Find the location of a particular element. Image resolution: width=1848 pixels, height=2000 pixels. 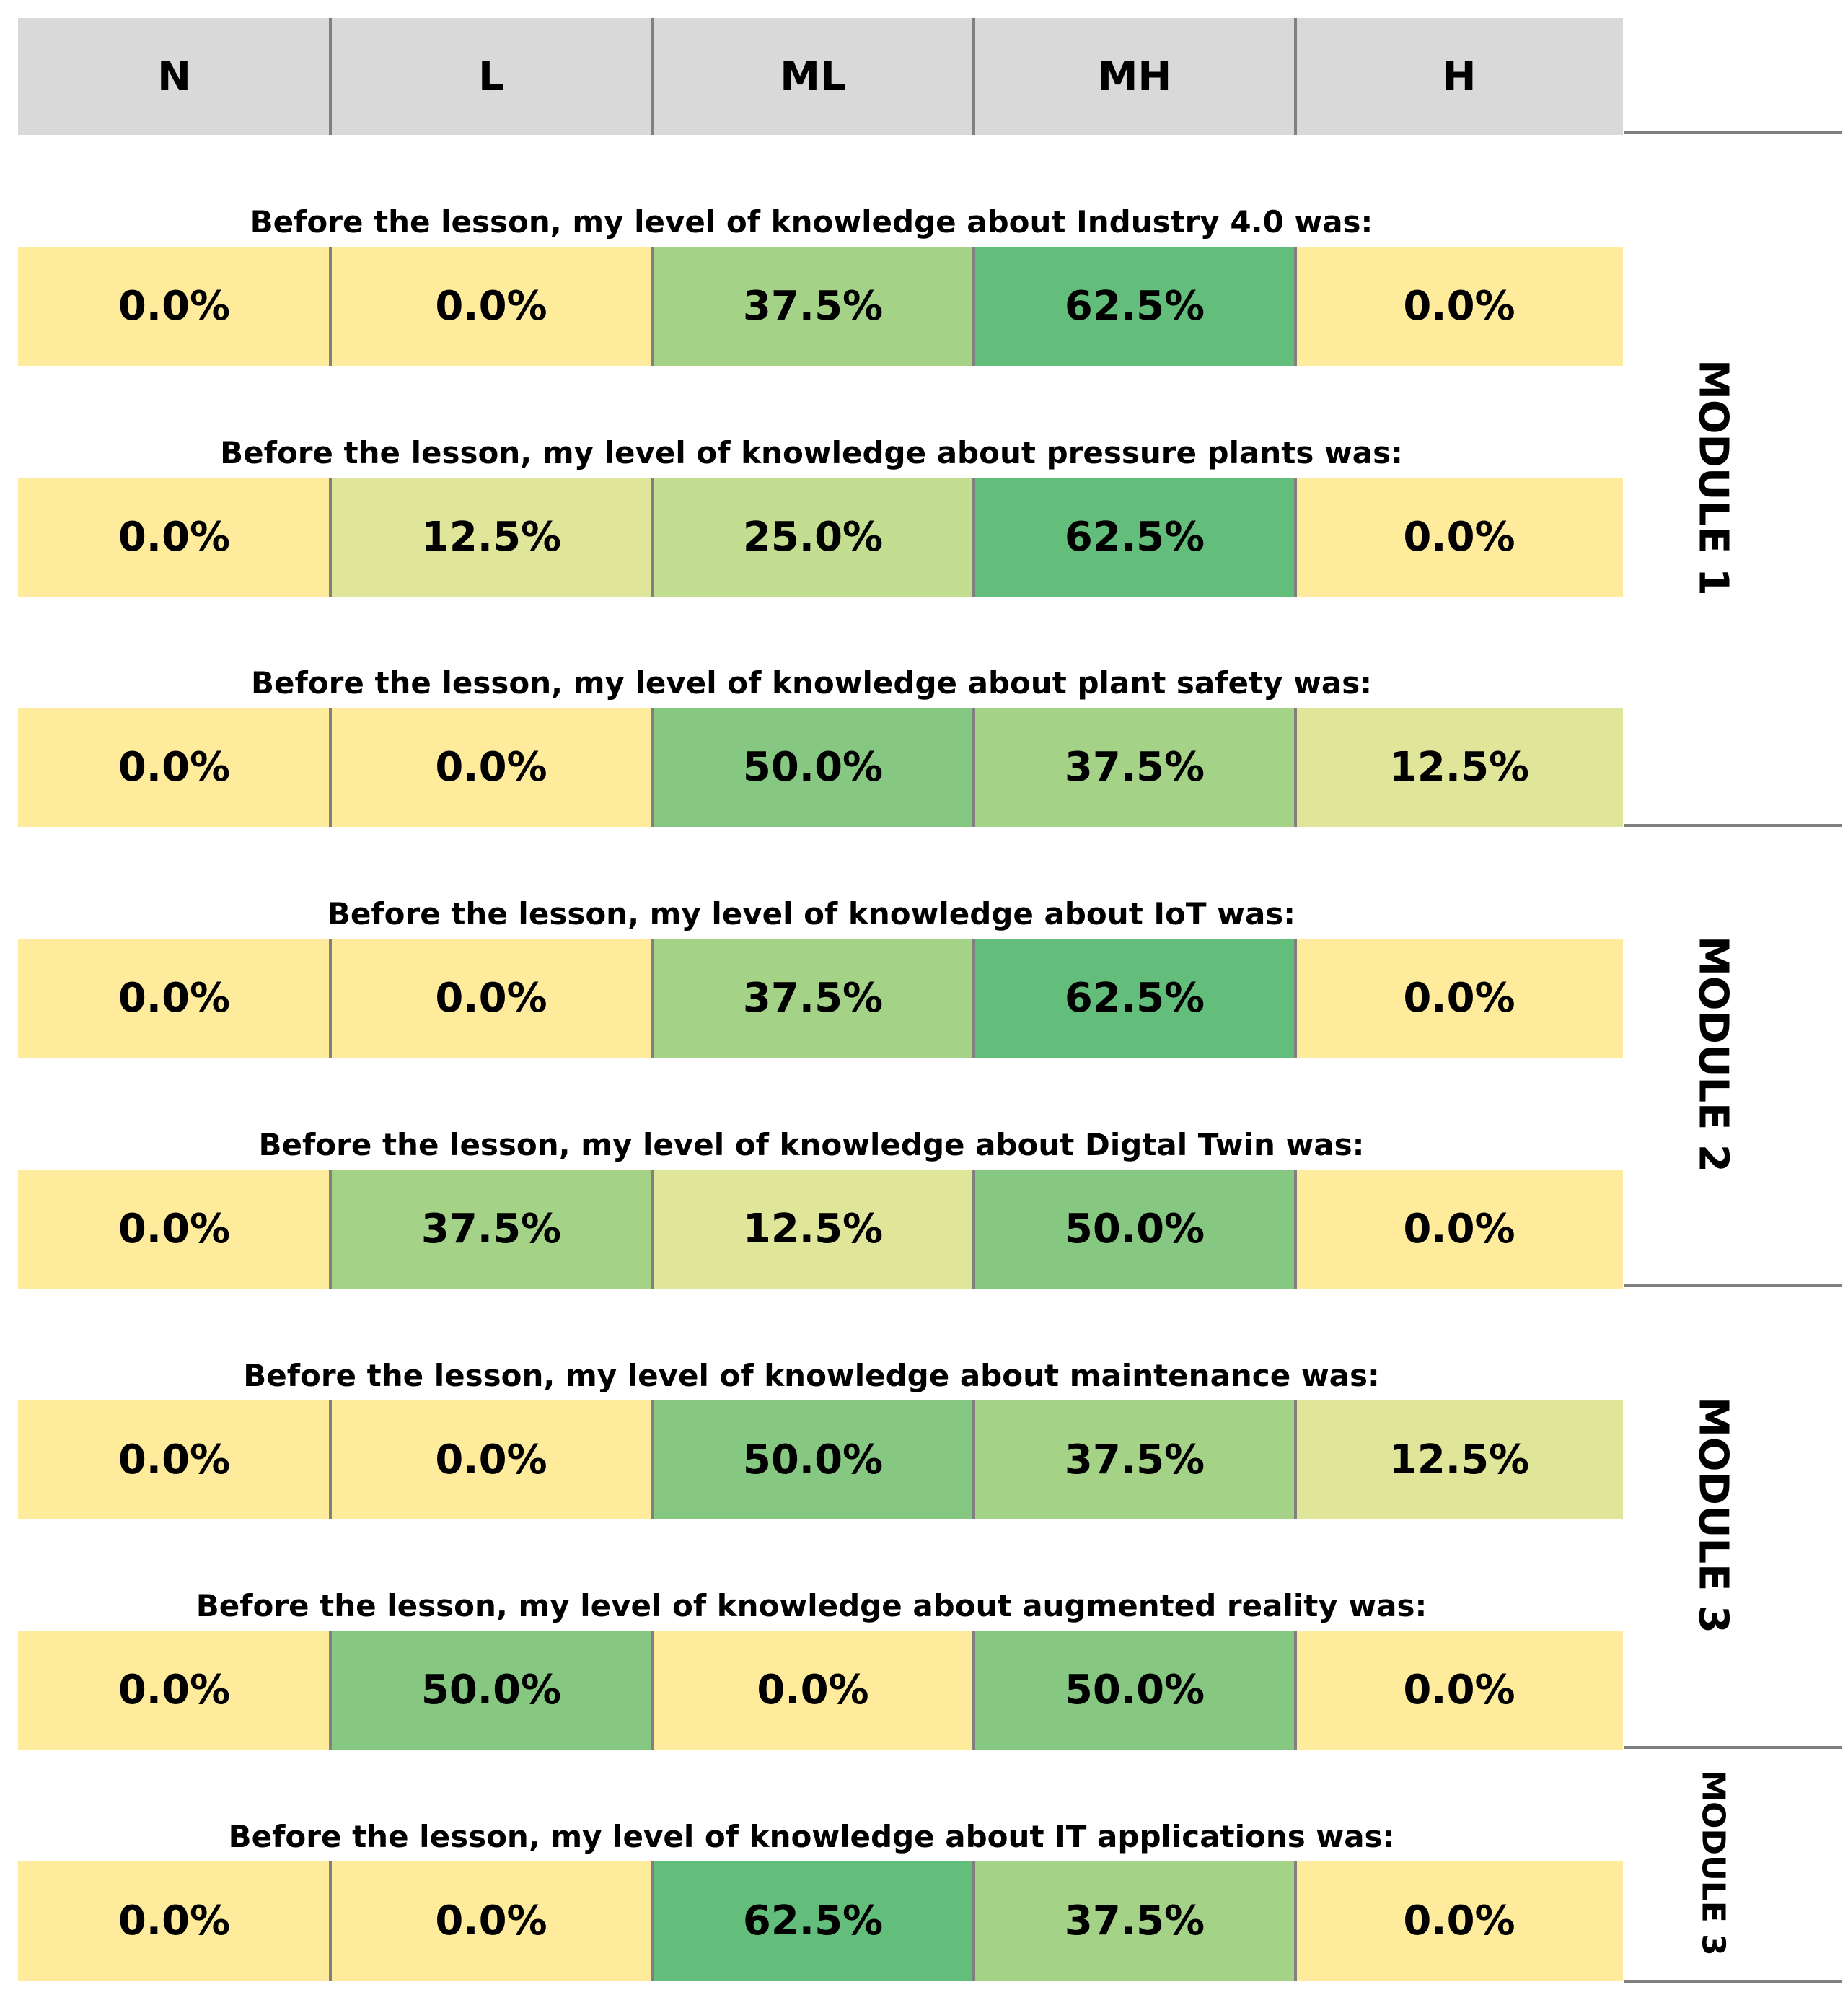

column-header-l: L is located at coordinates (491, 76).